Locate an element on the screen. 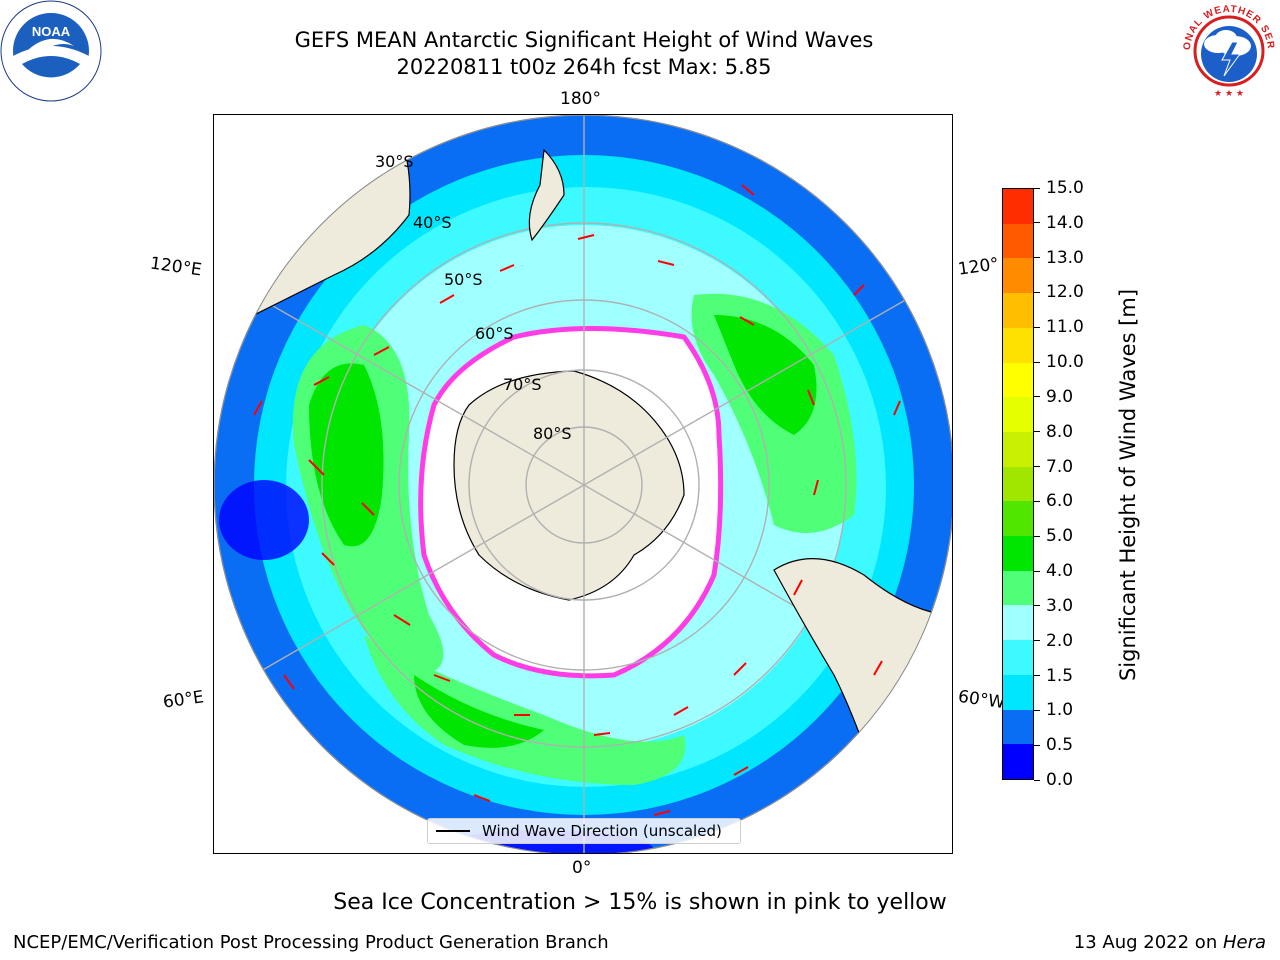 The height and width of the screenshot is (960, 1280). credit-date: 13 Aug 2022 on is located at coordinates (1148, 942).